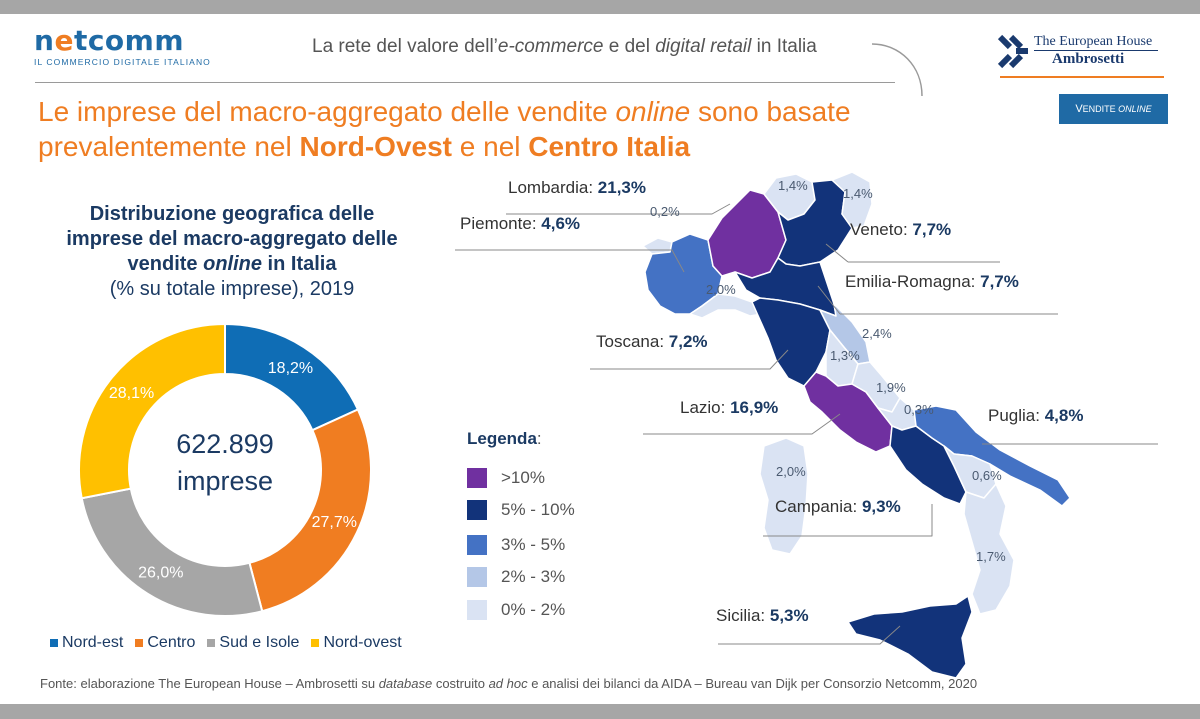  I want to click on value-calabria: 1,7%, so click(991, 556).